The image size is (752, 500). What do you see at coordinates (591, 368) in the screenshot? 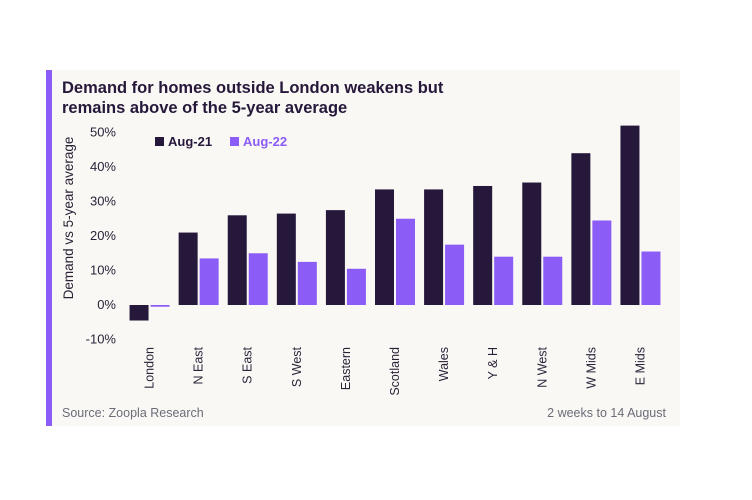
I see `x-category-label: W Mids` at bounding box center [591, 368].